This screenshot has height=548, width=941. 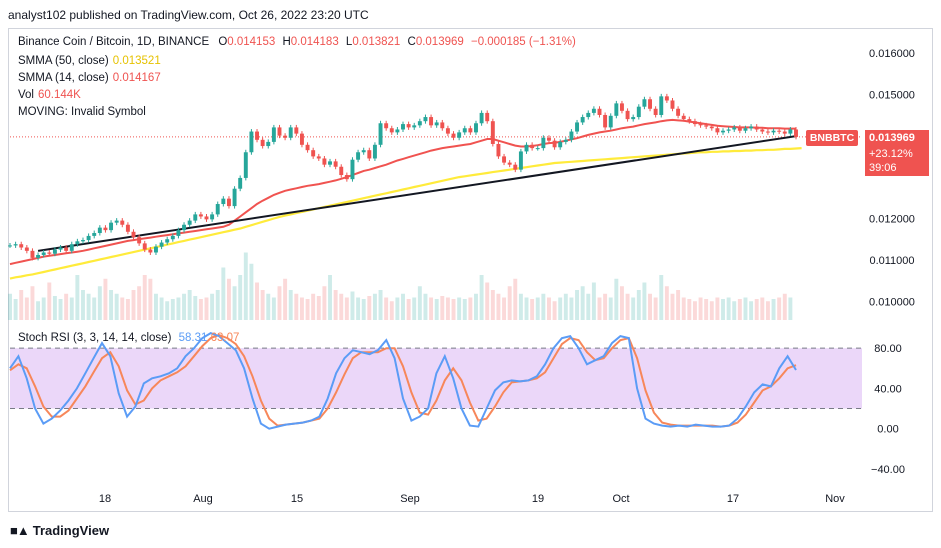 I want to click on change-pct-badge: +23.12%, so click(x=897, y=154).